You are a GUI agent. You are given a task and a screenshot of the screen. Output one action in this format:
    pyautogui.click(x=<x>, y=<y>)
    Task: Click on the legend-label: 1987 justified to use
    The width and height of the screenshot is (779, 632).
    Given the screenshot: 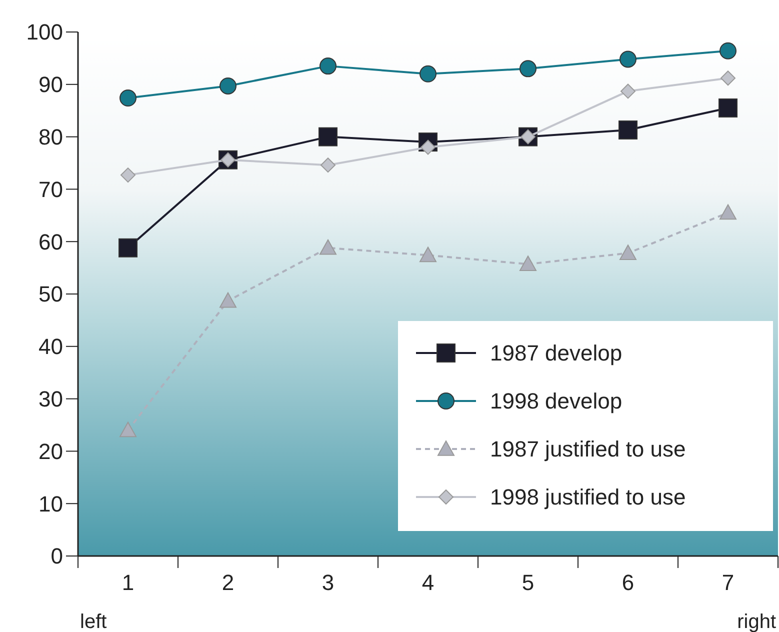 What is the action you would take?
    pyautogui.click(x=588, y=449)
    